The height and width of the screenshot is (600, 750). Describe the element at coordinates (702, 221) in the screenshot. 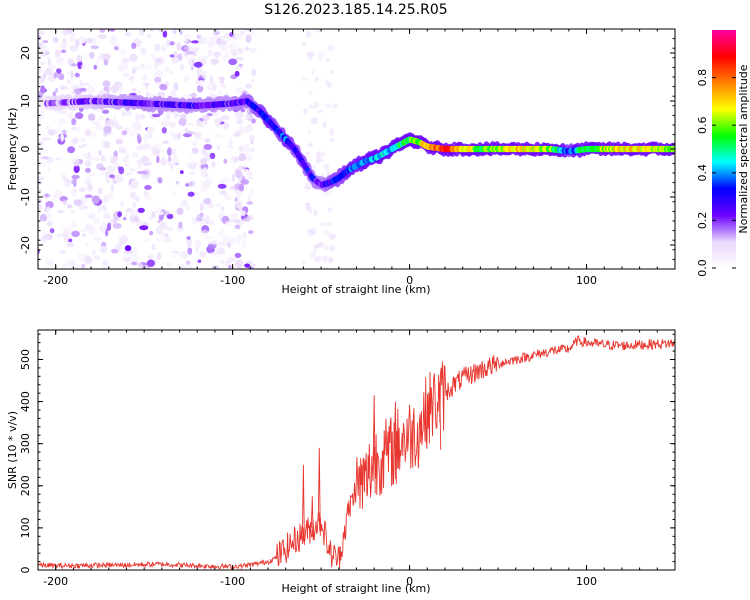

I see `colorbar-tick-label: 0.2` at that location.